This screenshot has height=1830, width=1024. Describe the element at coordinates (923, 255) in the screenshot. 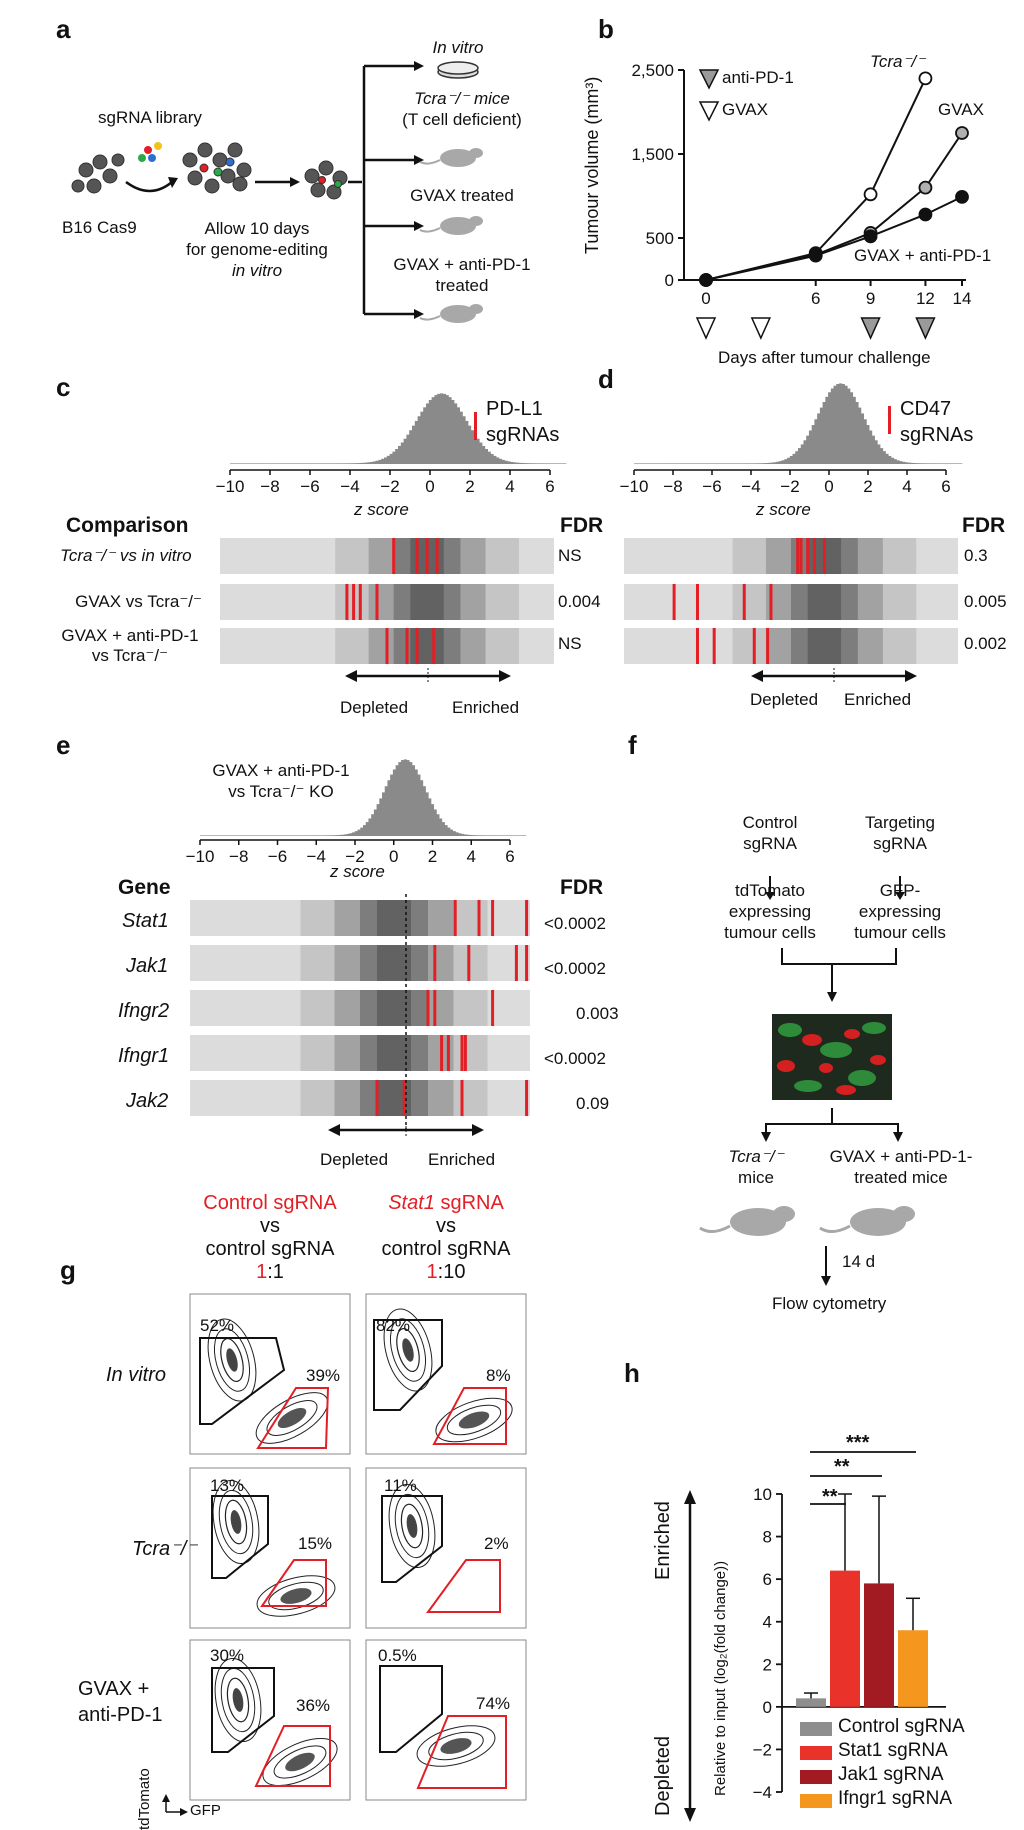

I see `series-label-gvax-pd1: GVAX + anti-PD-1` at that location.